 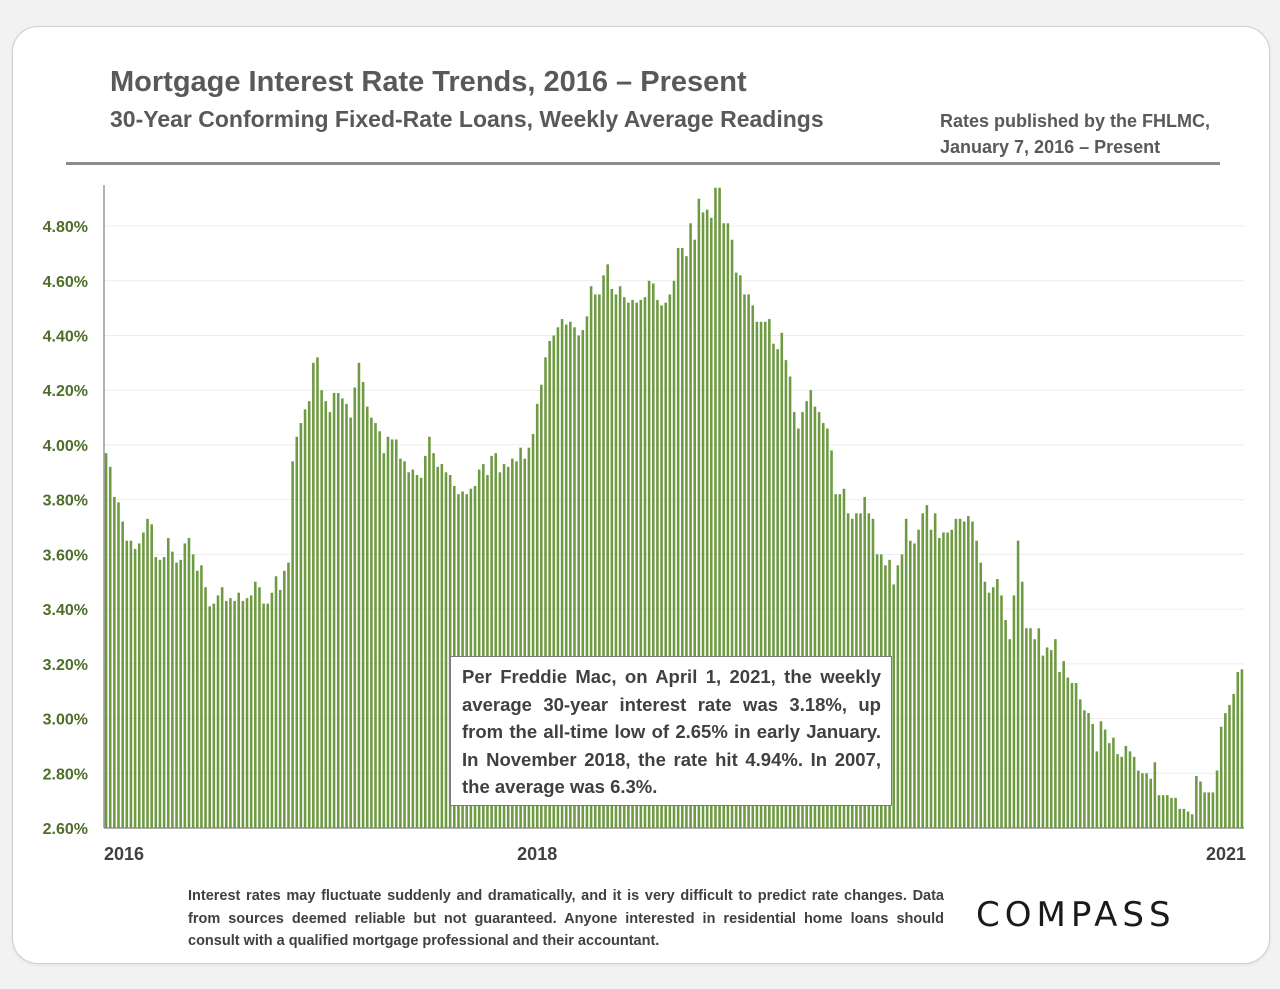 What do you see at coordinates (124, 854) in the screenshot?
I see `x-tick-label: 2016` at bounding box center [124, 854].